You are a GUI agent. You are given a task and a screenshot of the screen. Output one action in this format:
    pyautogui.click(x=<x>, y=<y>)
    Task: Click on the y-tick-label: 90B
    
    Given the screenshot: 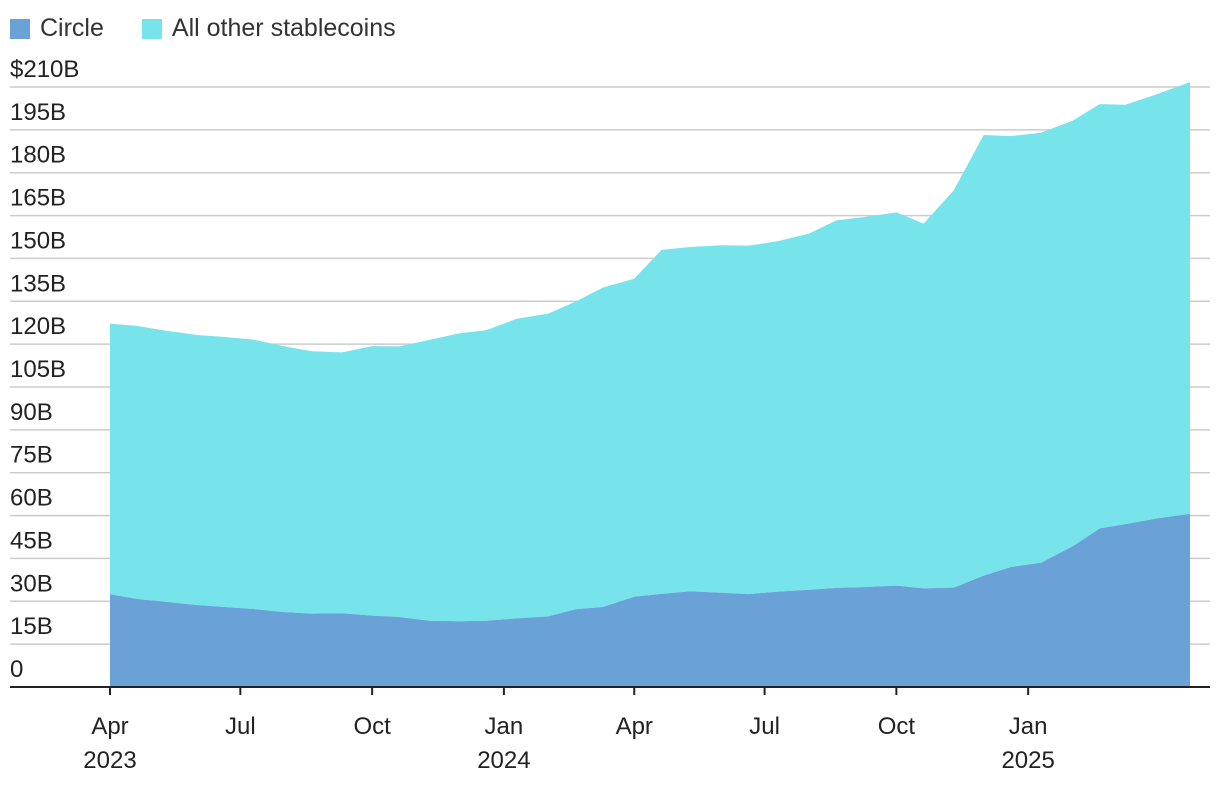 What is the action you would take?
    pyautogui.click(x=31, y=412)
    